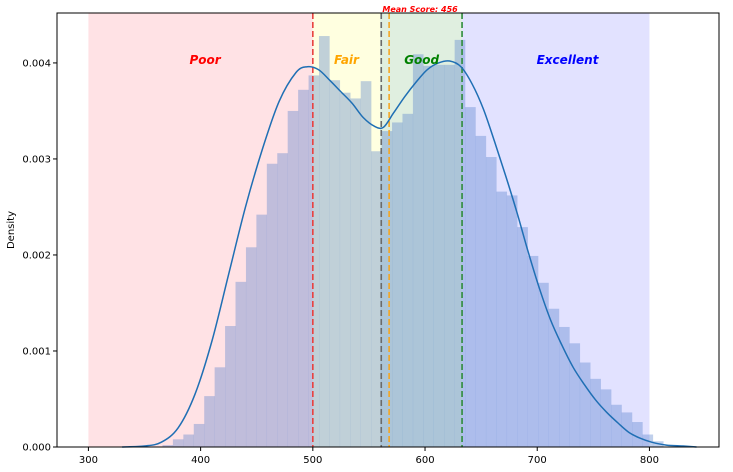  I want to click on y-tick-label: 0.002, so click(36, 255).